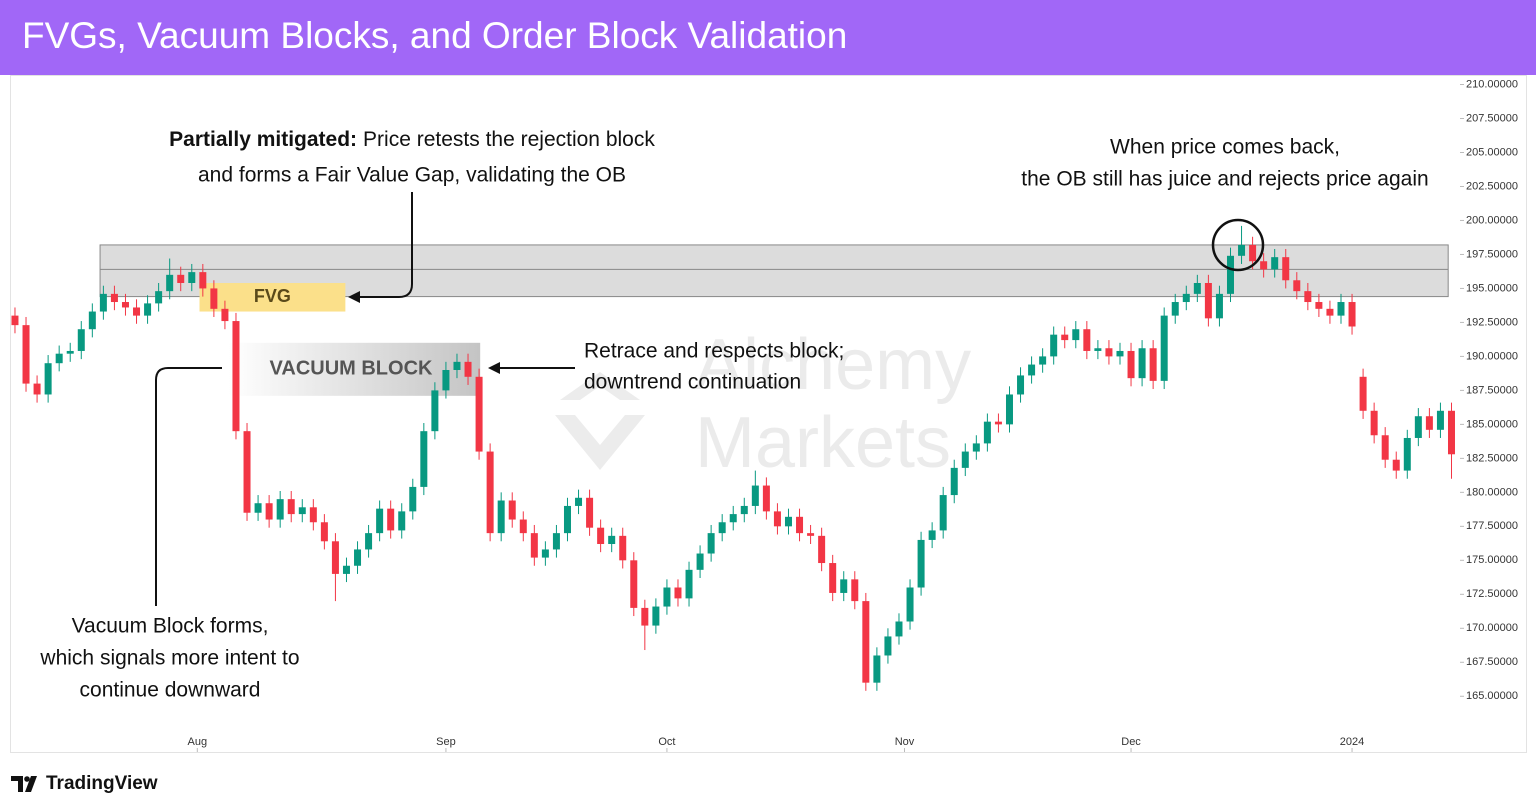 This screenshot has height=805, width=1536. What do you see at coordinates (1492, 458) in the screenshot?
I see `y-tick-label: 182.50000` at bounding box center [1492, 458].